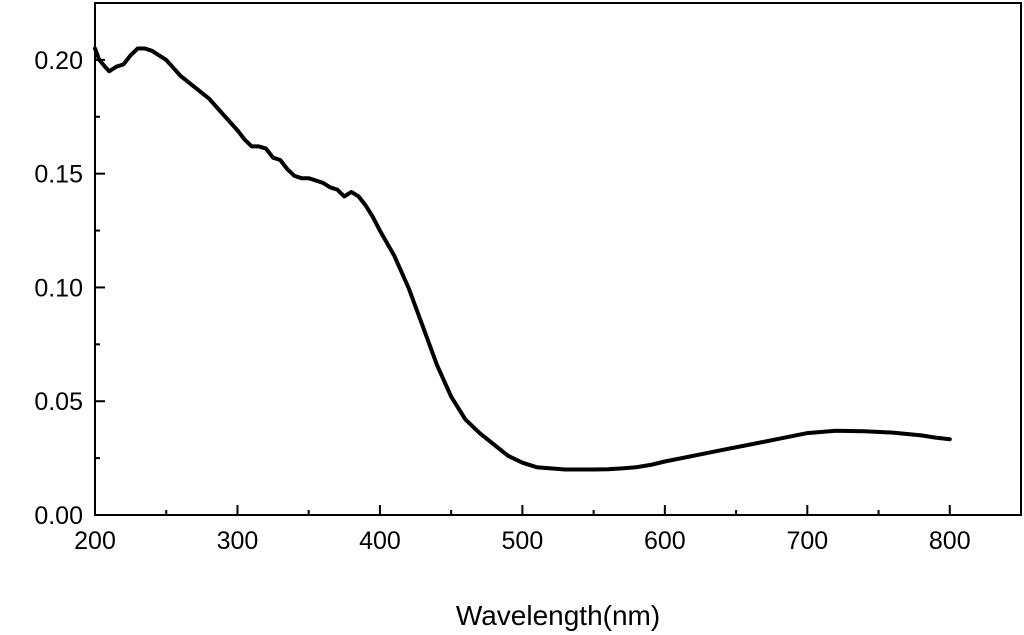  What do you see at coordinates (523, 541) in the screenshot?
I see `x-tick-label: 500` at bounding box center [523, 541].